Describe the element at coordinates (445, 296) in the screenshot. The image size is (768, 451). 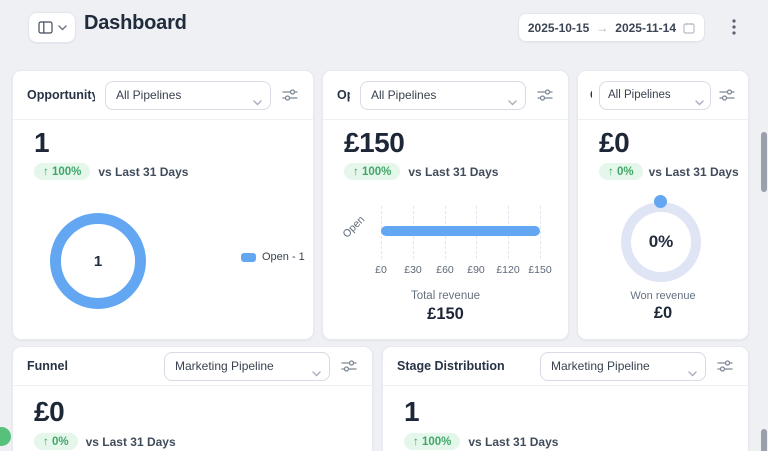
I see `chart-footer-label: Total revenue` at that location.